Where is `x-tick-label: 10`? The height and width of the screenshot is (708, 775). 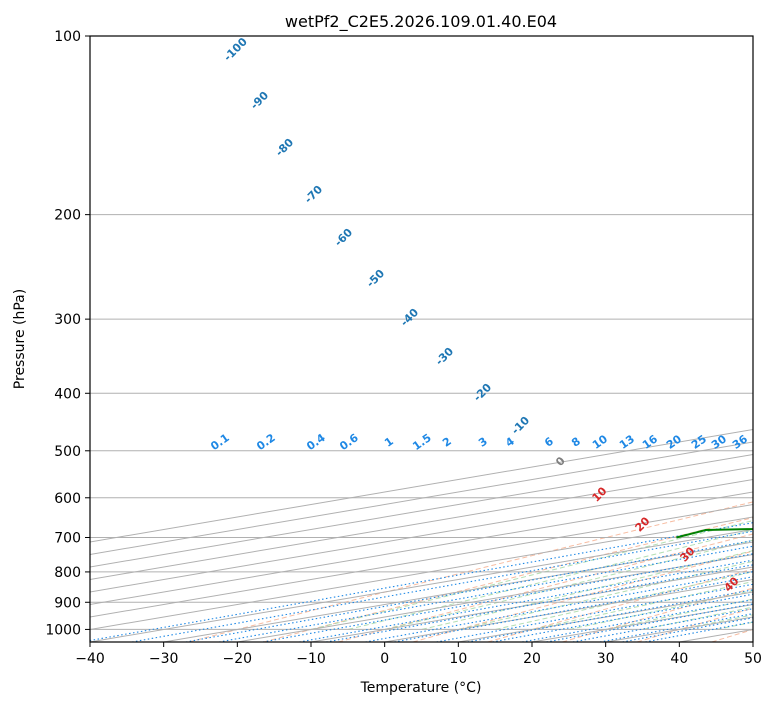 x-tick-label: 10 is located at coordinates (458, 659).